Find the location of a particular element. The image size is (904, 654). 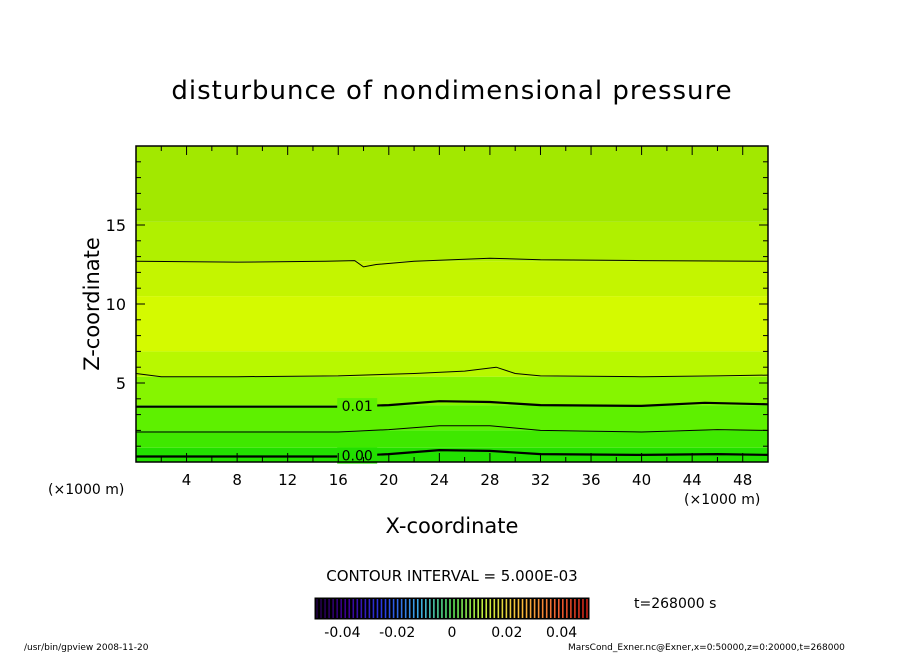

colorbar-tick-label-3: 0.02 is located at coordinates (506, 633).